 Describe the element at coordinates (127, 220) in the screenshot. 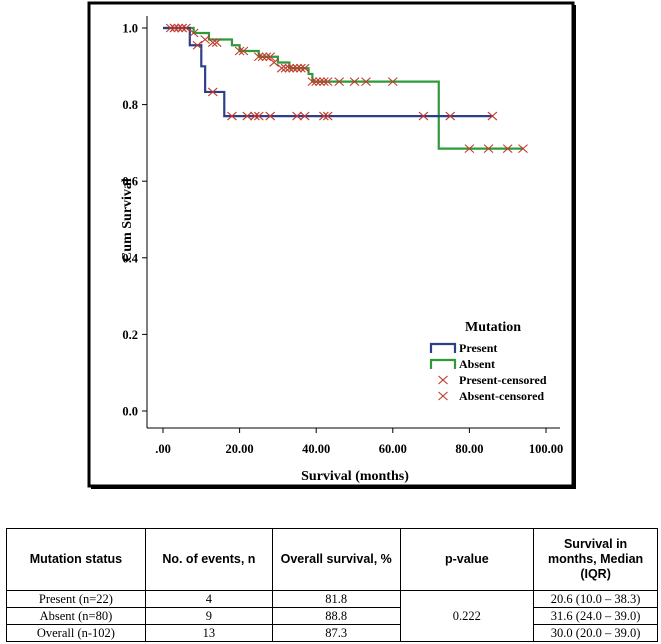

I see `y-axis-title: Cum Survival` at that location.